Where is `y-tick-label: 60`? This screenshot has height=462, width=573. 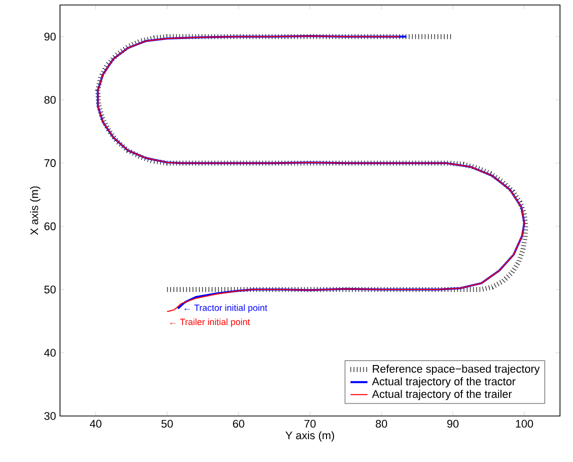
y-tick-label: 60 is located at coordinates (50, 226).